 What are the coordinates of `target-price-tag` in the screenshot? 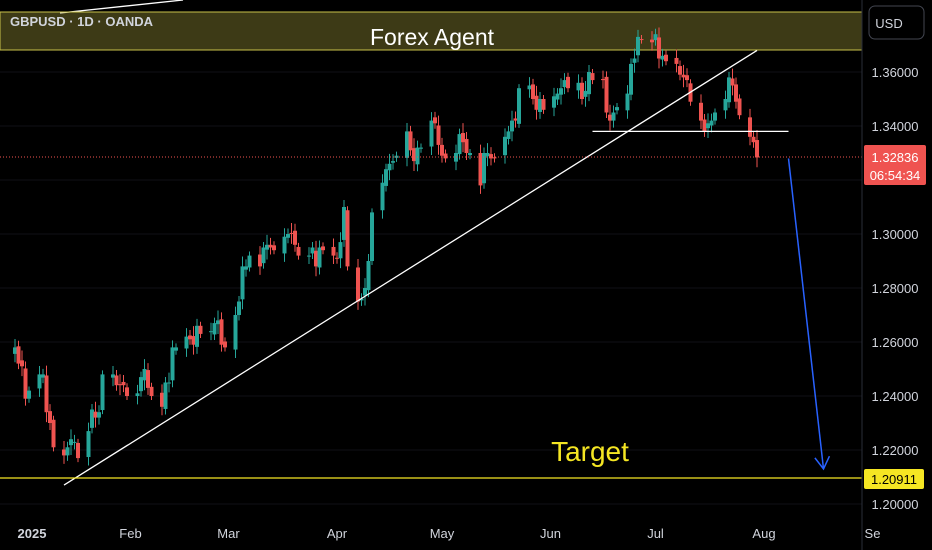 It's located at (894, 479).